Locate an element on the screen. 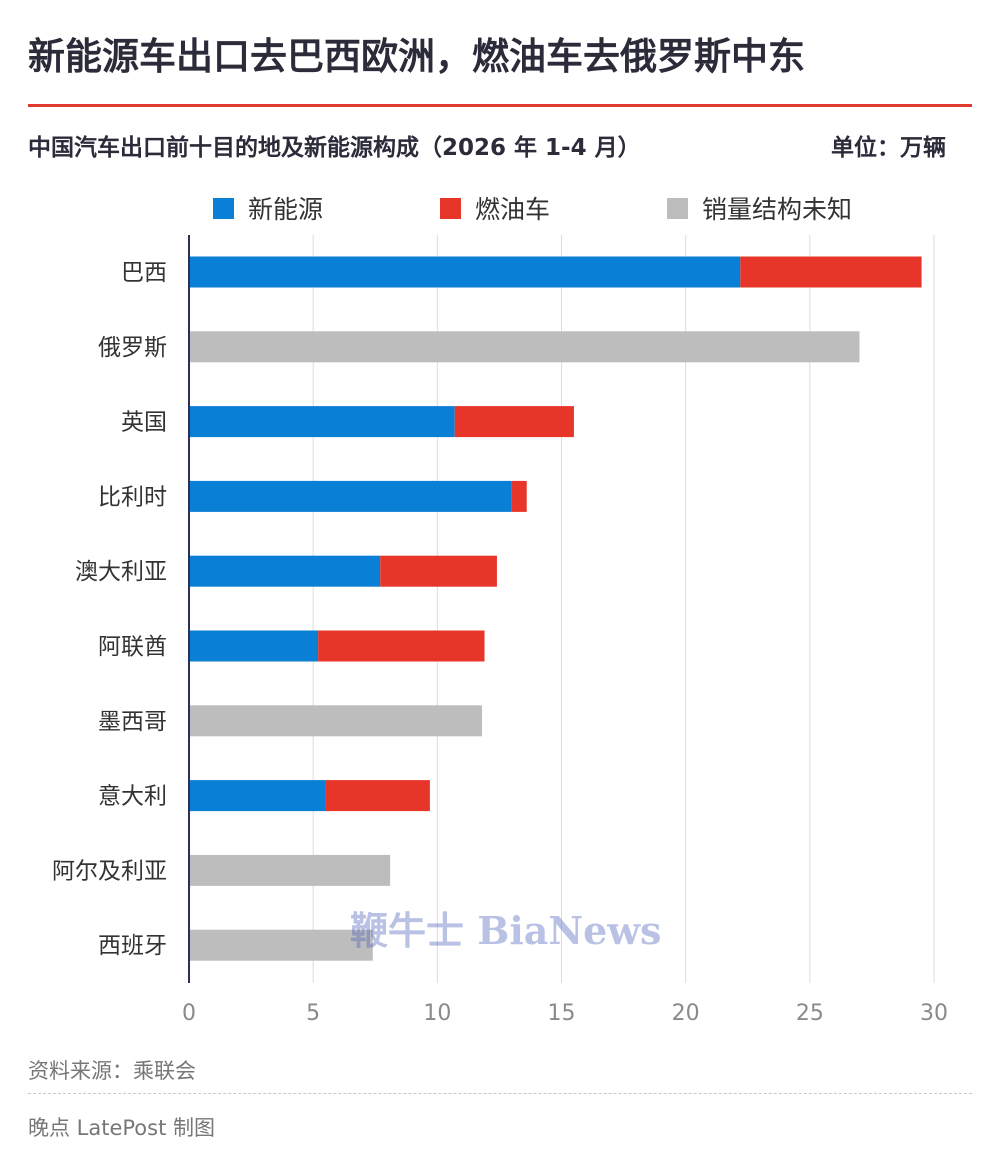  x-tick-label-25: 25 is located at coordinates (810, 1013).